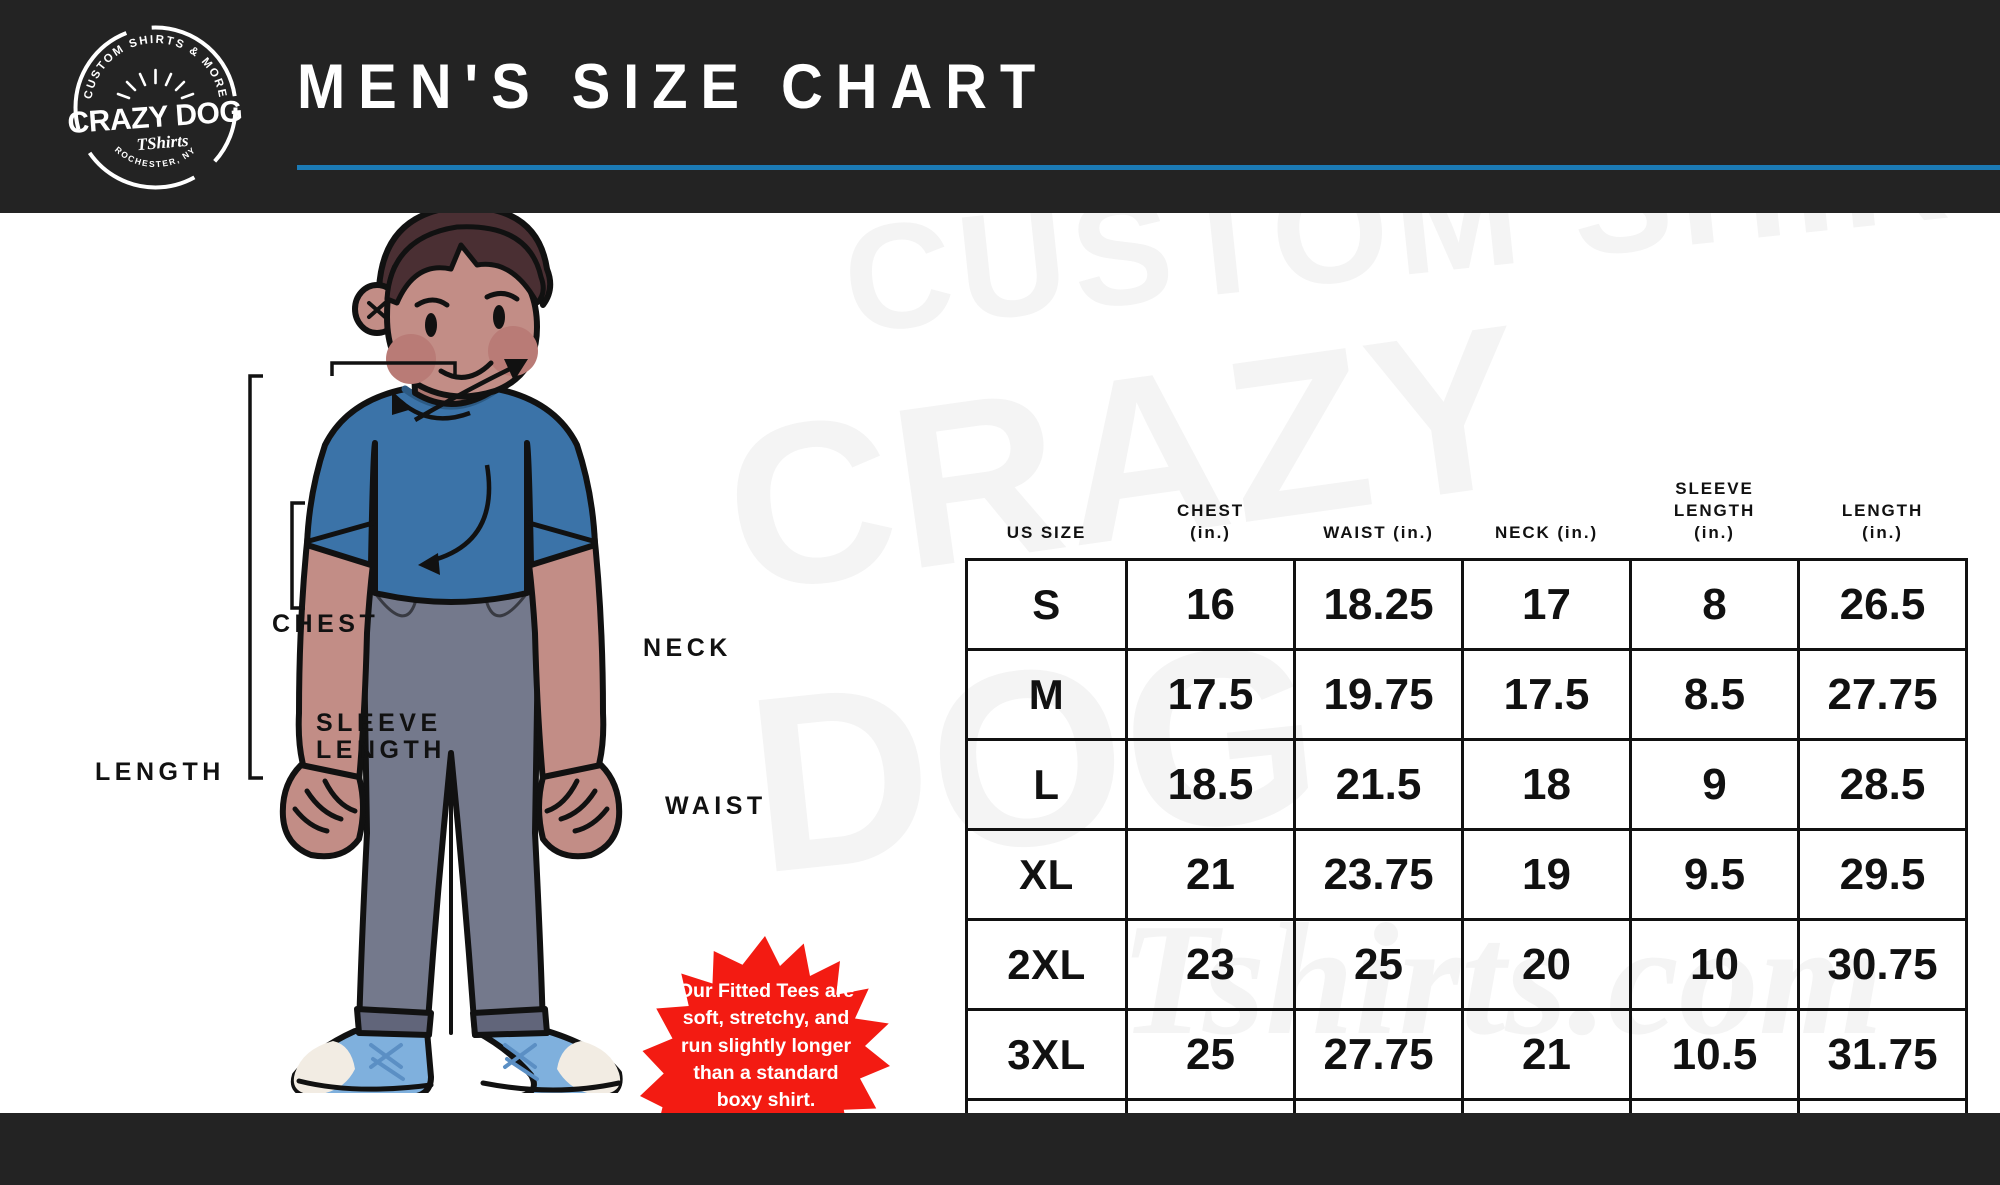  I want to click on cell-waist: 23.75, so click(1378, 874).